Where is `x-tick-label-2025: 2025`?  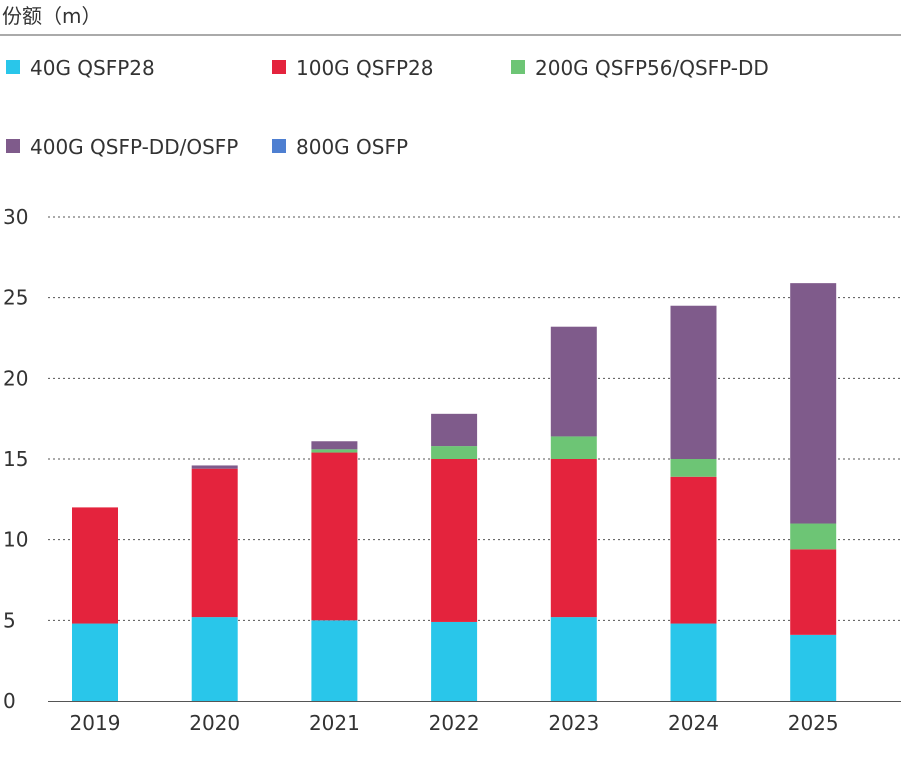 x-tick-label-2025: 2025 is located at coordinates (813, 723).